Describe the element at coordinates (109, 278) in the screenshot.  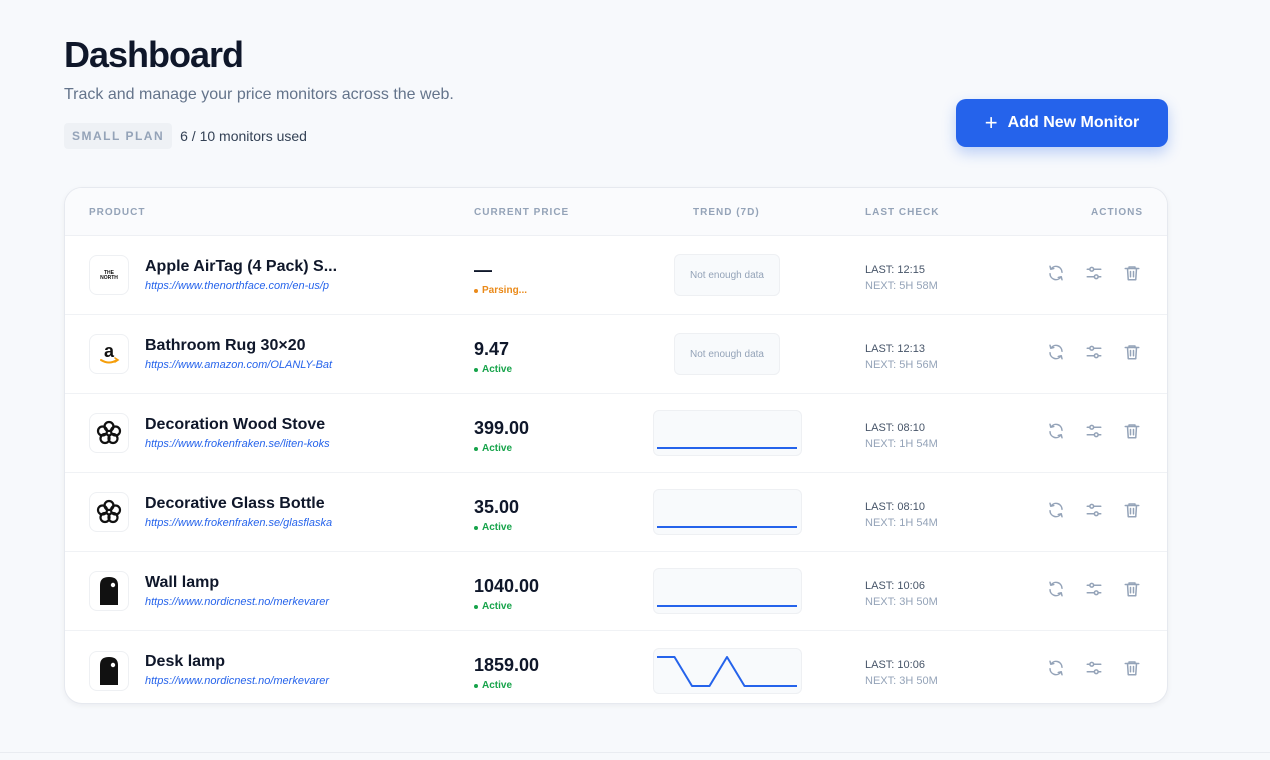
I see `svg-text: NORTH` at that location.